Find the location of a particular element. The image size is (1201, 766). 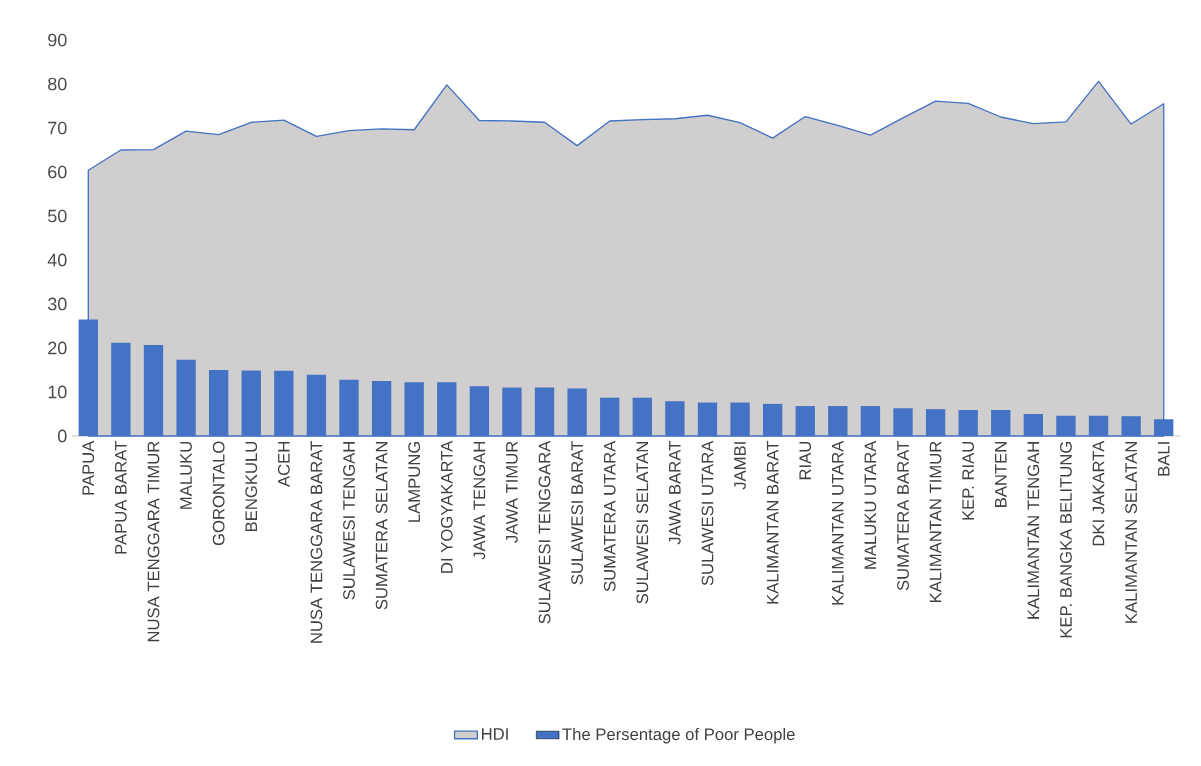

y-tick-label: 70 is located at coordinates (57, 128).